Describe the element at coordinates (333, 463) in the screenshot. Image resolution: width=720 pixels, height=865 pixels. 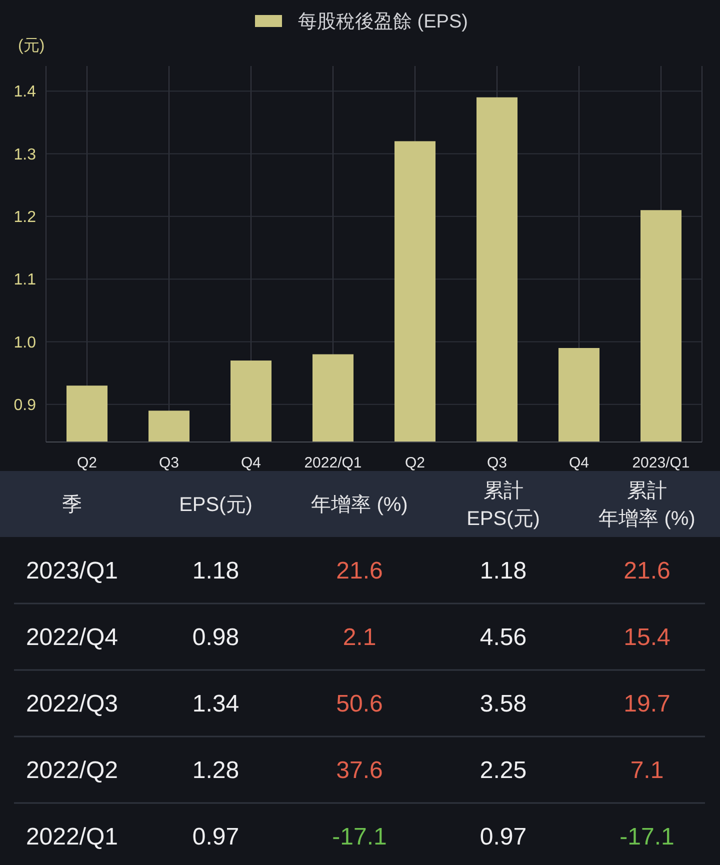
I see `x-tick-label: 2022/Q1` at that location.